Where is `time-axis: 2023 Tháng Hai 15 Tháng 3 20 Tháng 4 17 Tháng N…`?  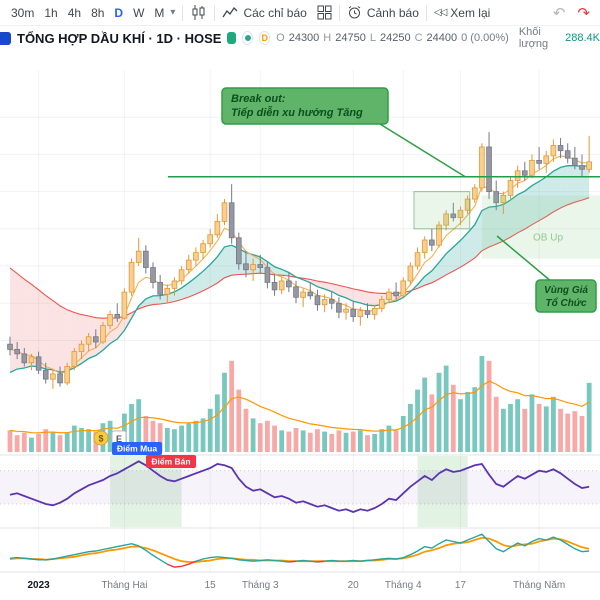
time-axis: 2023 Tháng Hai 15 Tháng 3 20 Tháng 4 17 Tháng N… is located at coordinates (296, 585).